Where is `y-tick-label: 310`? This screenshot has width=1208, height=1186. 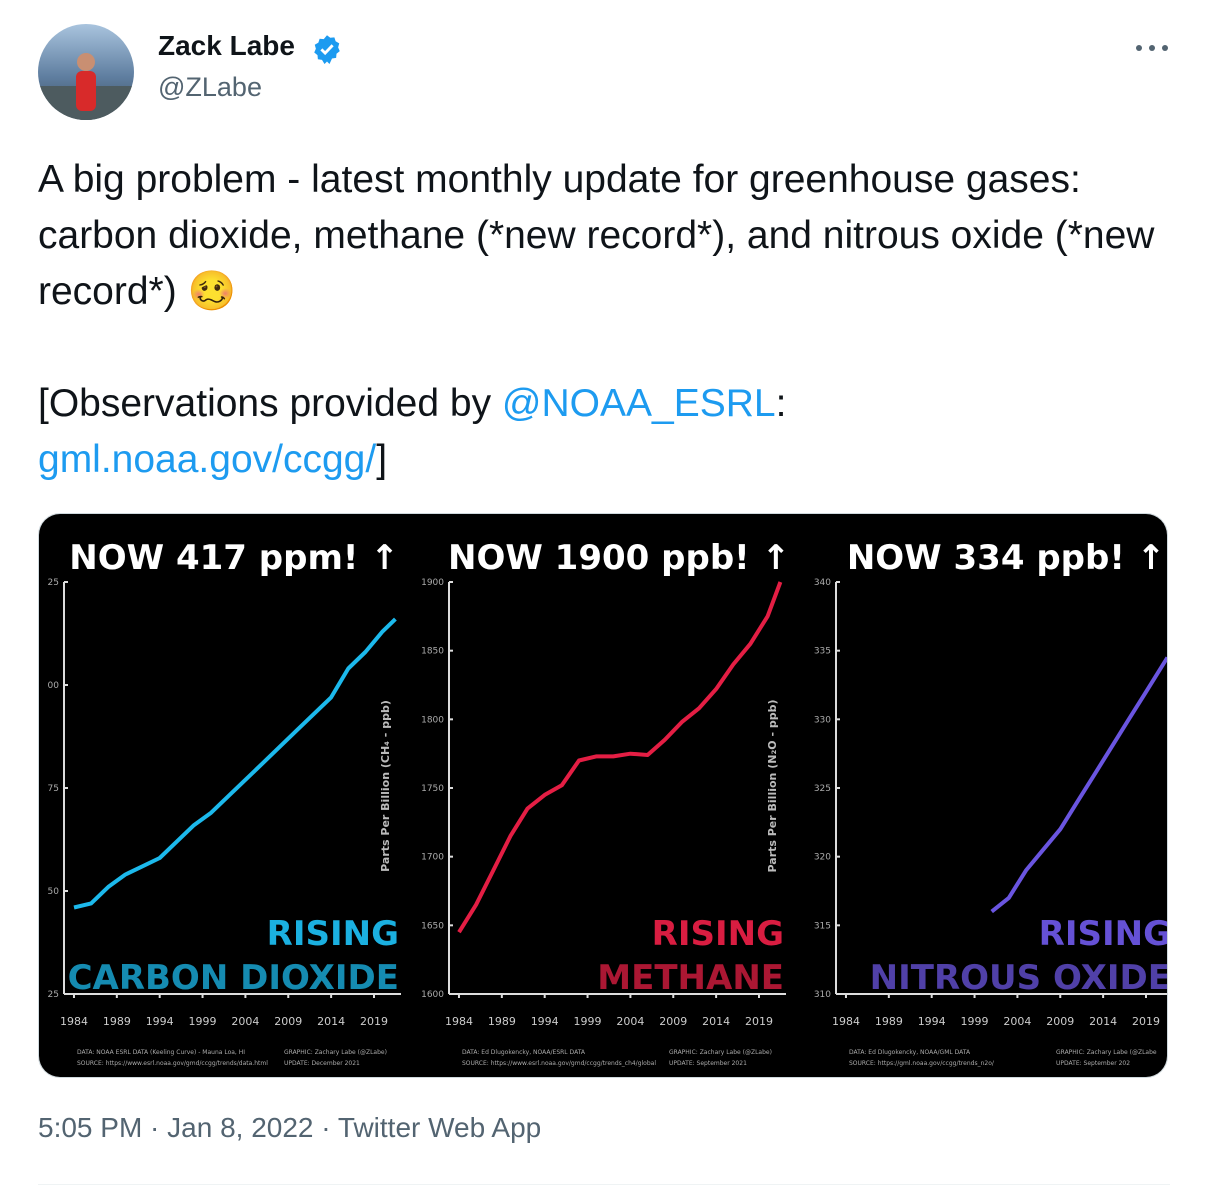
y-tick-label: 310 is located at coordinates (822, 995).